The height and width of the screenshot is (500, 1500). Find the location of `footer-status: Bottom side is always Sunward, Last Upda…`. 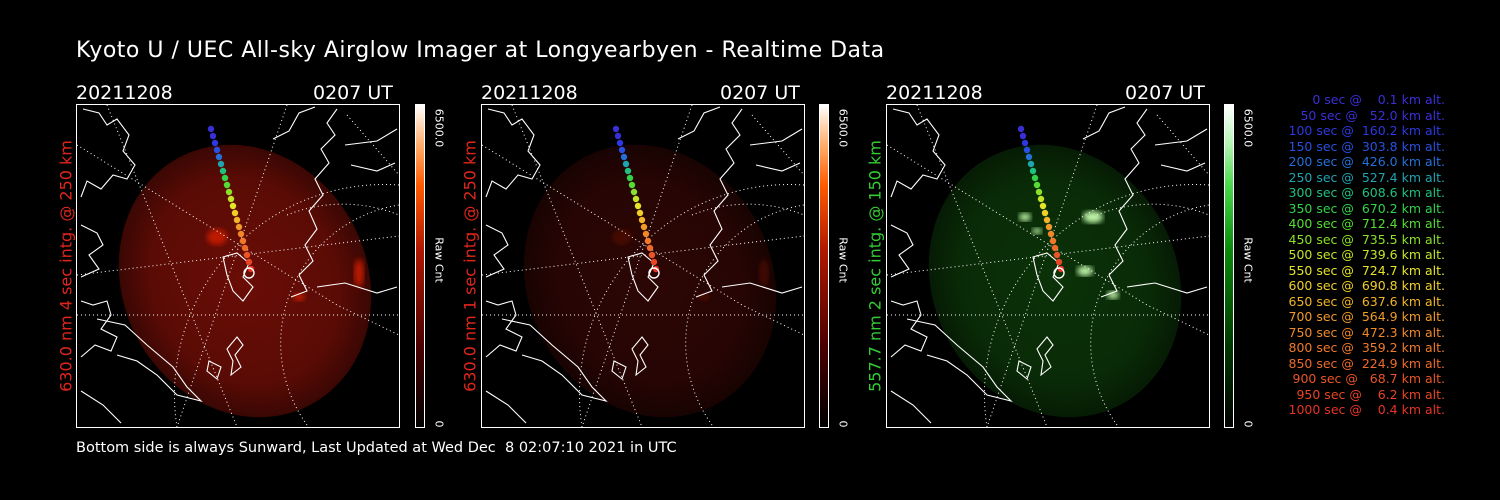

footer-status: Bottom side is always Sunward, Last Upda… is located at coordinates (376, 448).